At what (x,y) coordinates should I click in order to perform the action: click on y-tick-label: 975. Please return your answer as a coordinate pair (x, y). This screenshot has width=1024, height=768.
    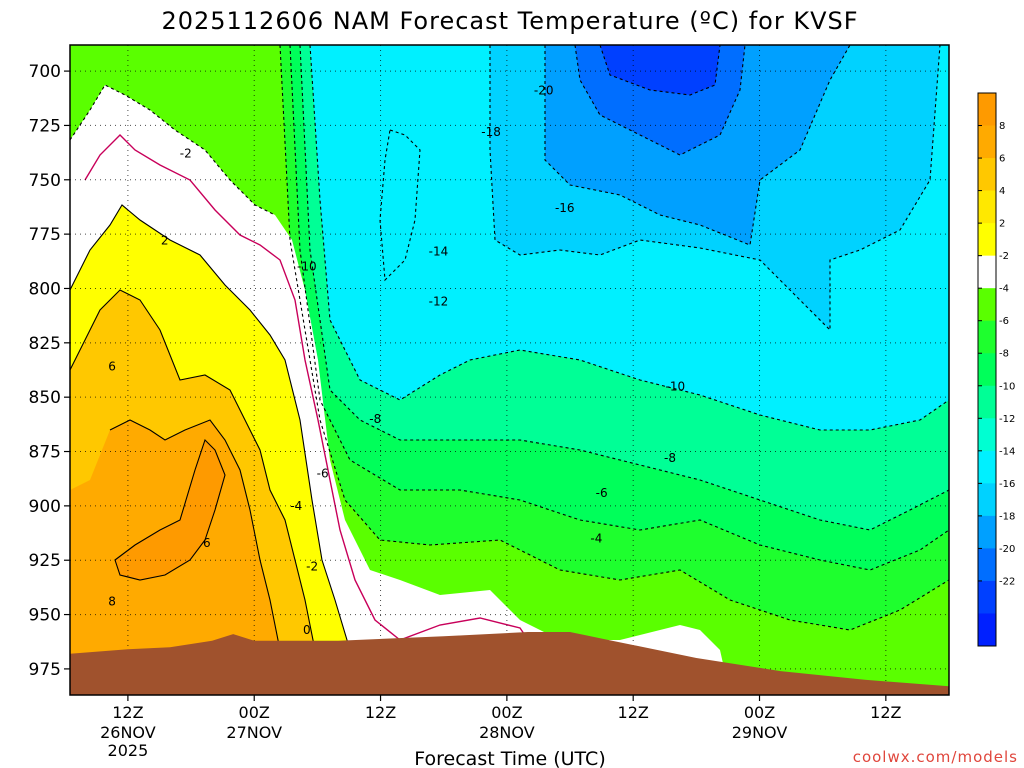
    Looking at the image, I should click on (45, 670).